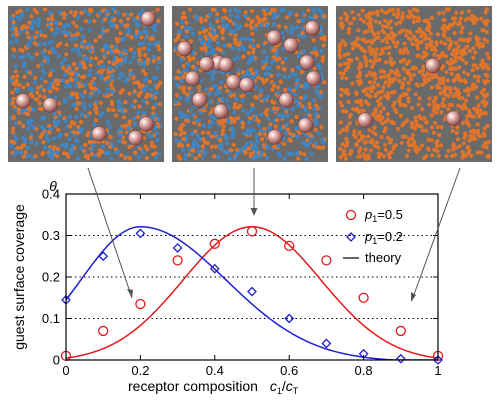 The width and height of the screenshot is (500, 404). Describe the element at coordinates (390, 236) in the screenshot. I see `legend-p02-value: =0.2` at that location.